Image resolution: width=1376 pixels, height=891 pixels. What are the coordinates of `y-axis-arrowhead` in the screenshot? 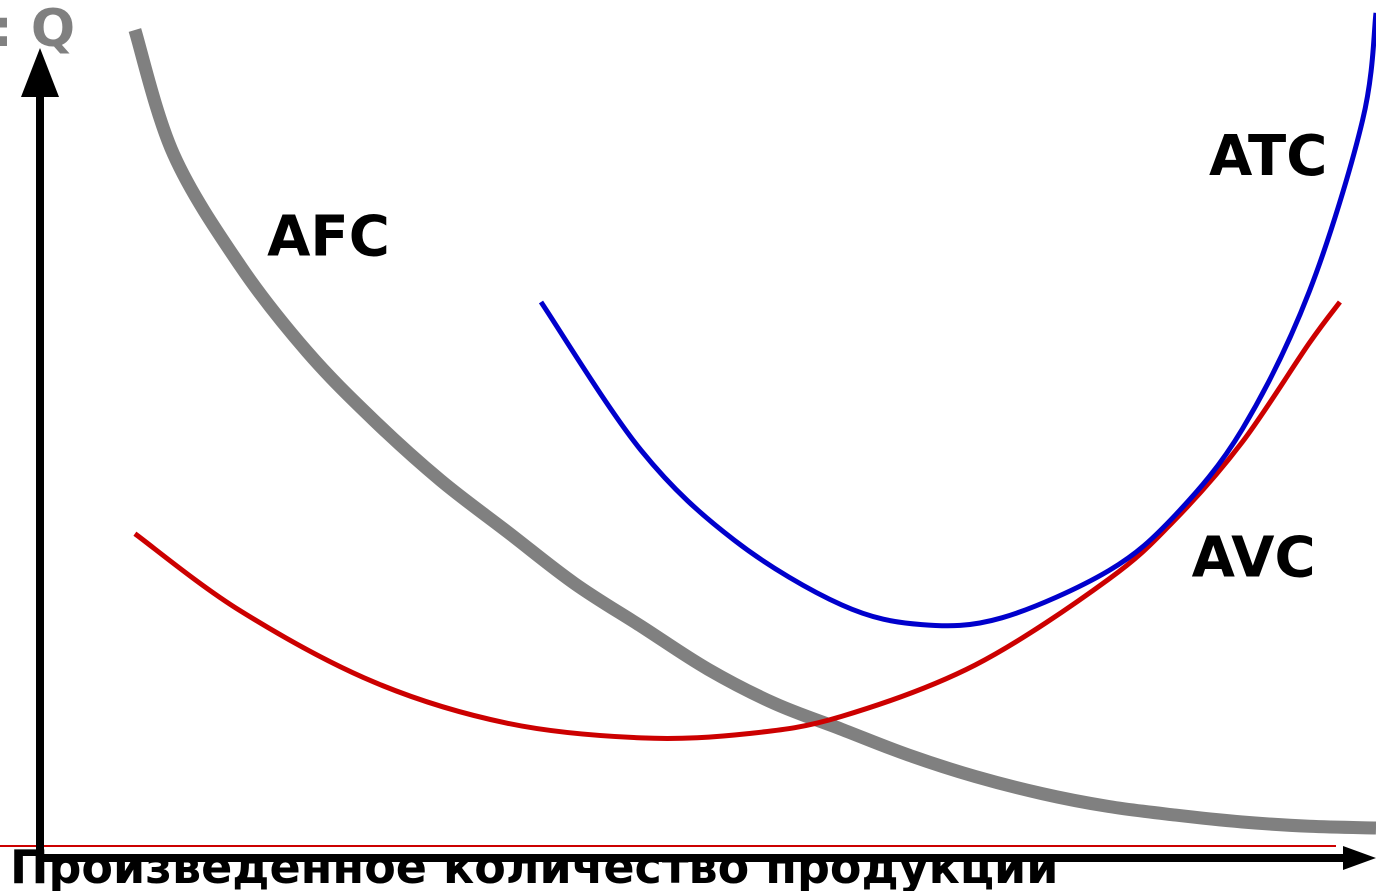 It's located at (40, 72).